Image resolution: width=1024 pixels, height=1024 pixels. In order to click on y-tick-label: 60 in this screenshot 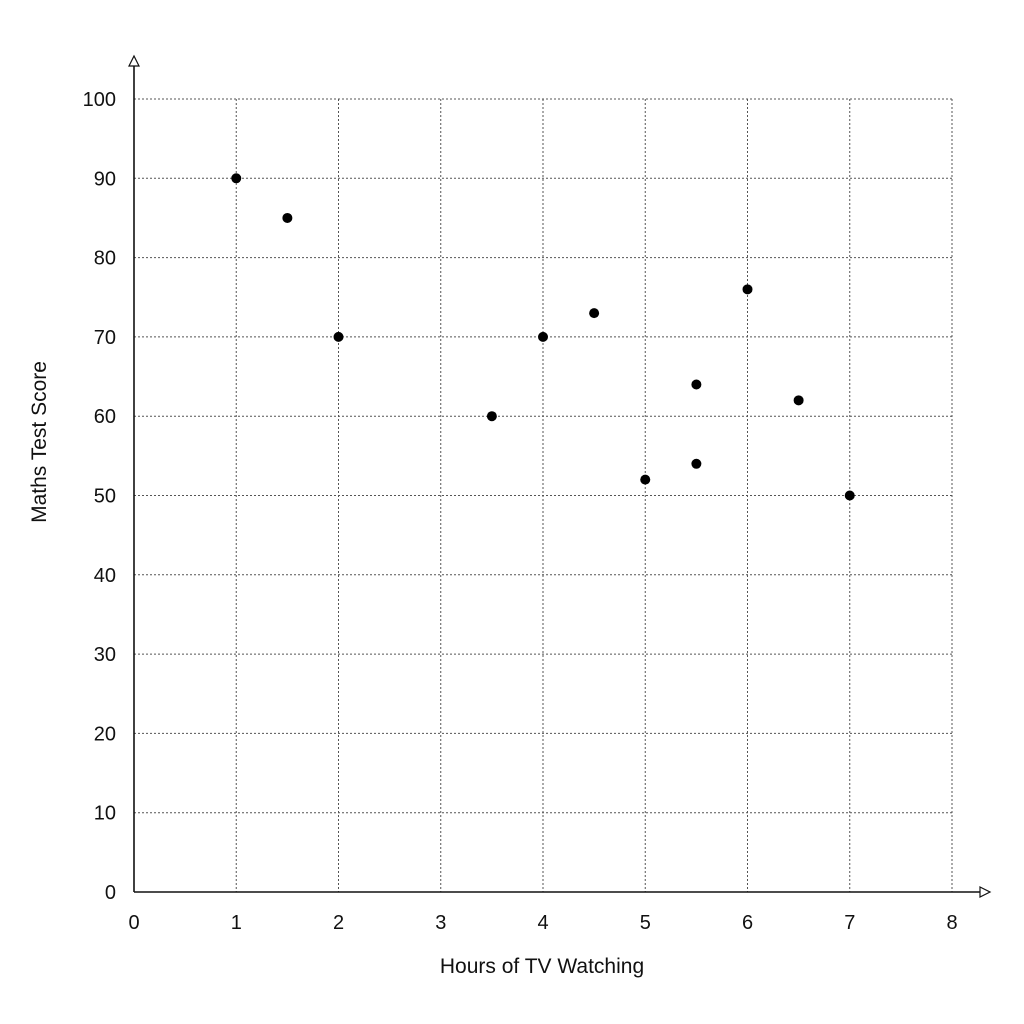, I will do `click(105, 417)`.